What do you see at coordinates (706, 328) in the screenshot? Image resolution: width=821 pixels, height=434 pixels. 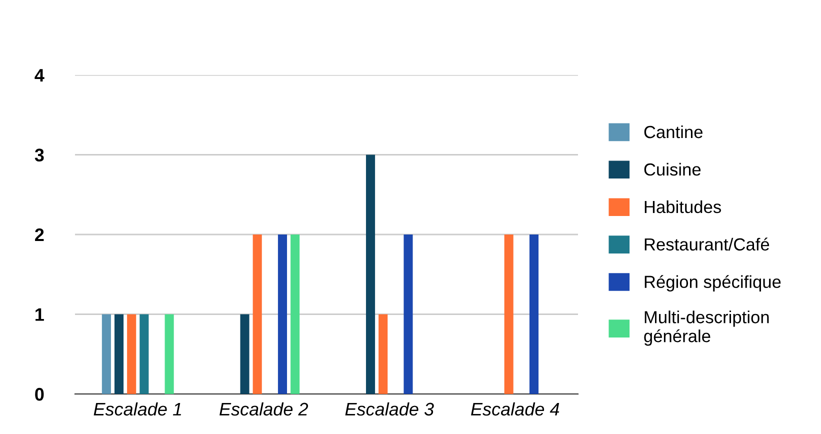 I see `legend-label: Multi-description générale` at bounding box center [706, 328].